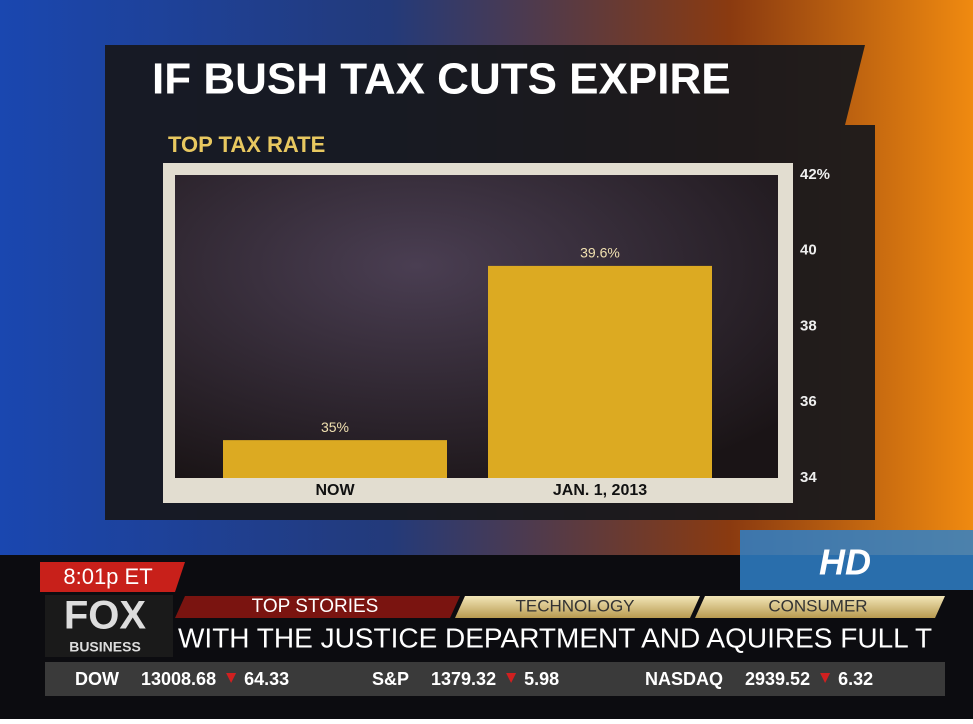 This screenshot has width=973, height=724. What do you see at coordinates (178, 679) in the screenshot?
I see `market-value: 13008.68` at bounding box center [178, 679].